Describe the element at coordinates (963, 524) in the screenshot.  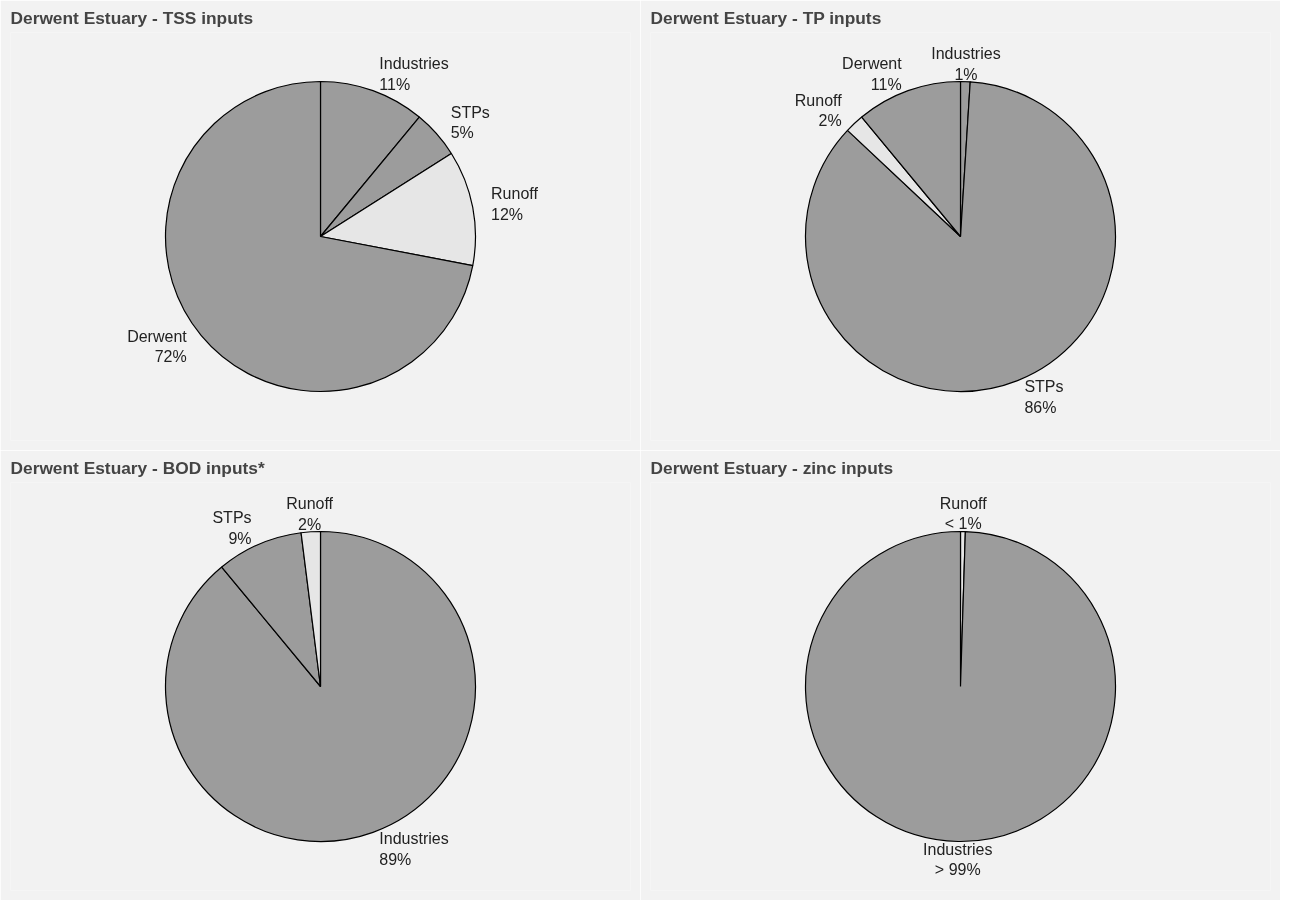
I see `data-label: < 1%` at that location.